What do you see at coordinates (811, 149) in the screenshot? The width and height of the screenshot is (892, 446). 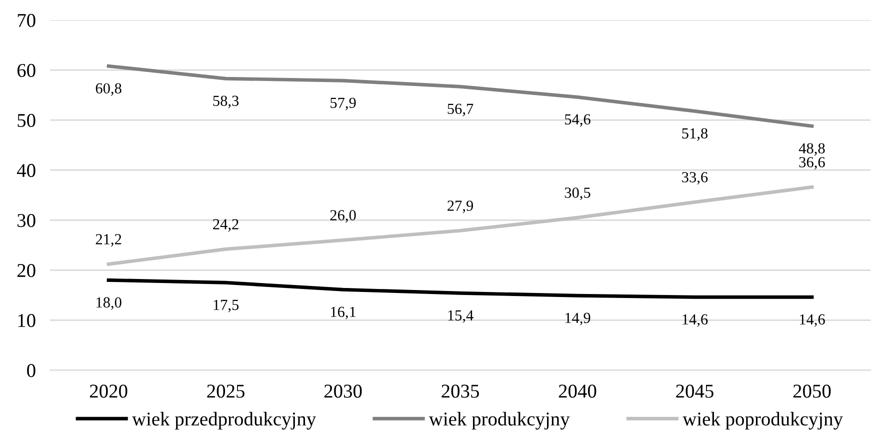 I see `data-label: 48,8` at bounding box center [811, 149].